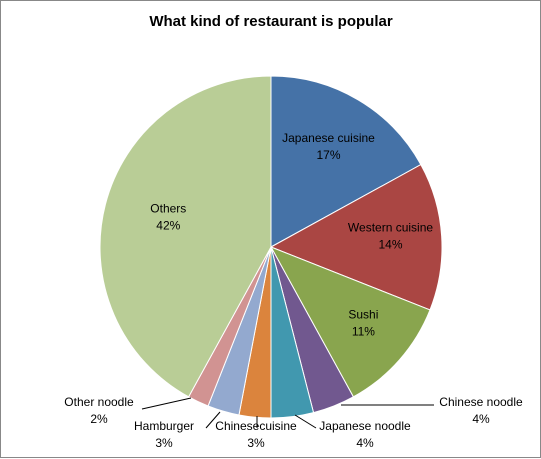 Image resolution: width=541 pixels, height=459 pixels. Describe the element at coordinates (168, 209) in the screenshot. I see `data-label-name: Others` at that location.